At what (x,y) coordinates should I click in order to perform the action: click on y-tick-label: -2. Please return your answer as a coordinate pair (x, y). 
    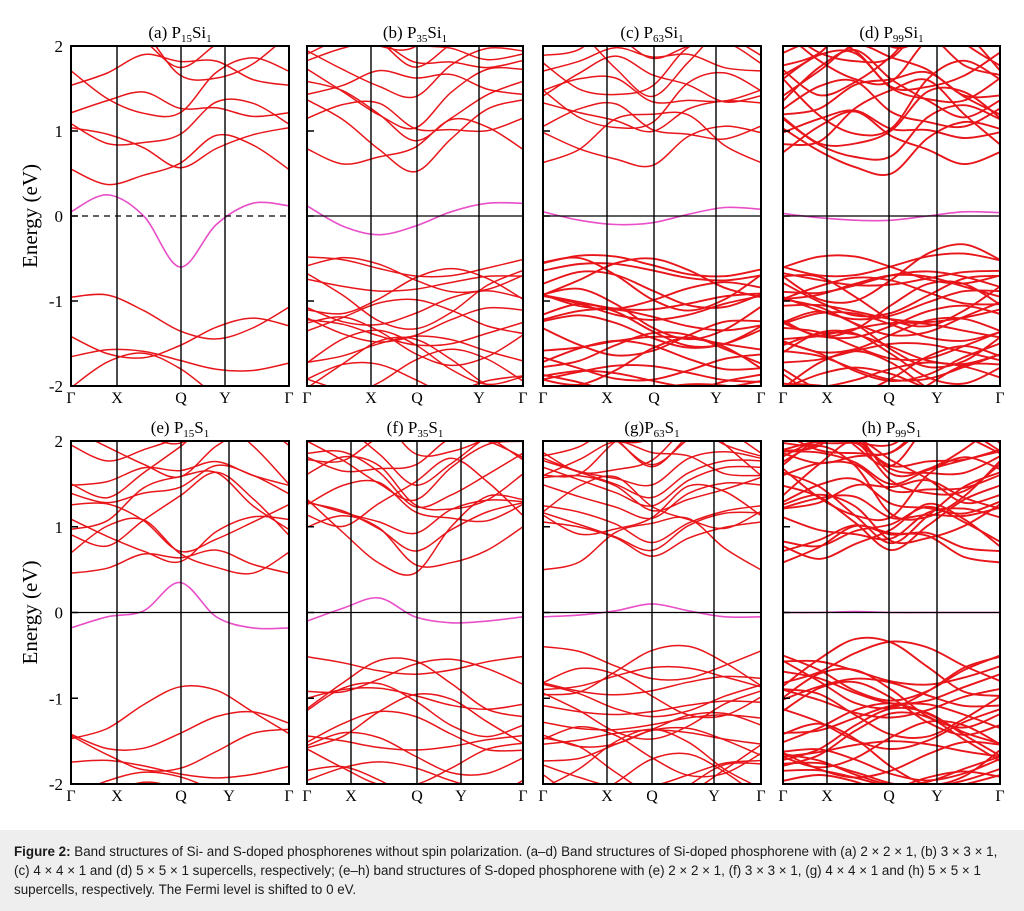
    Looking at the image, I should click on (56, 784).